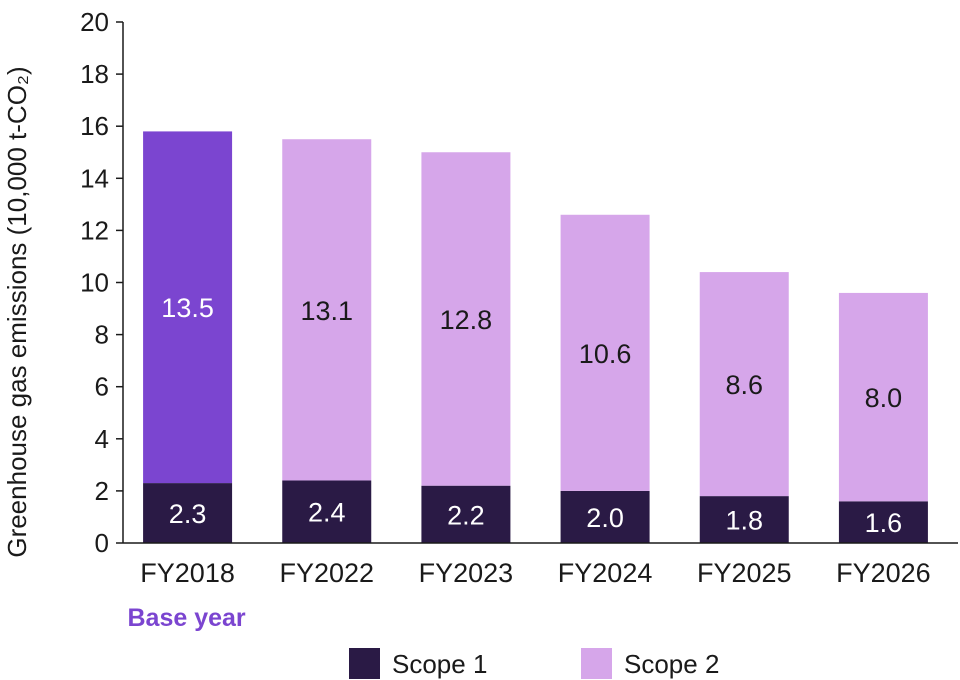 Image resolution: width=960 pixels, height=680 pixels. I want to click on bar-scope-2-fy2026, so click(883, 397).